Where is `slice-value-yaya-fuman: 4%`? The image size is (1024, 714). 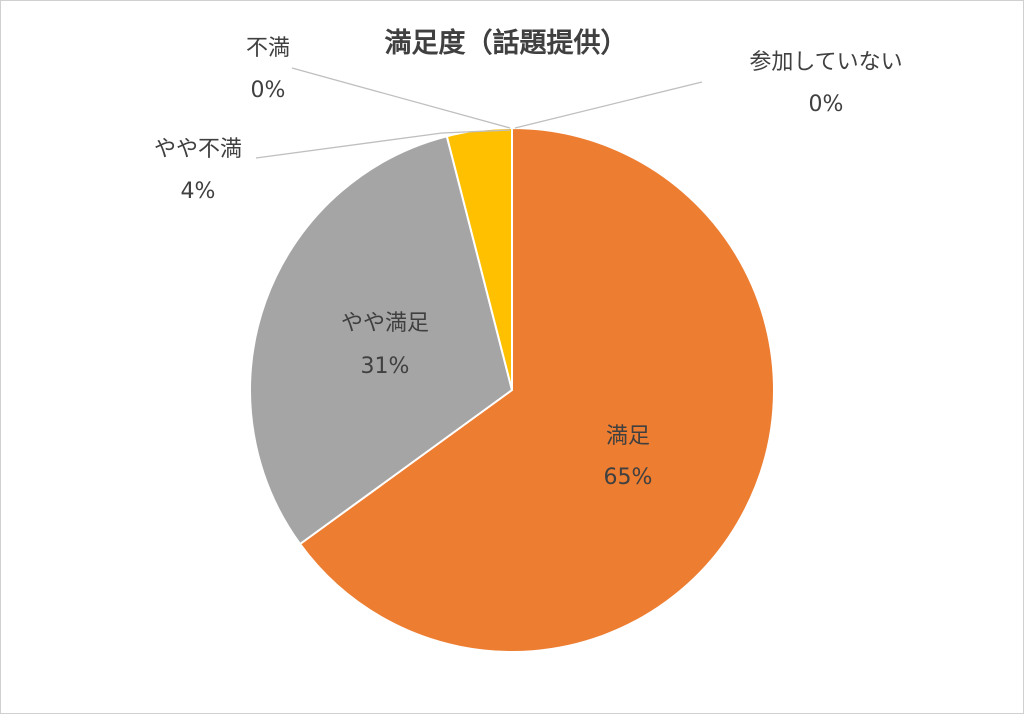
slice-value-yaya-fuman: 4% is located at coordinates (198, 191).